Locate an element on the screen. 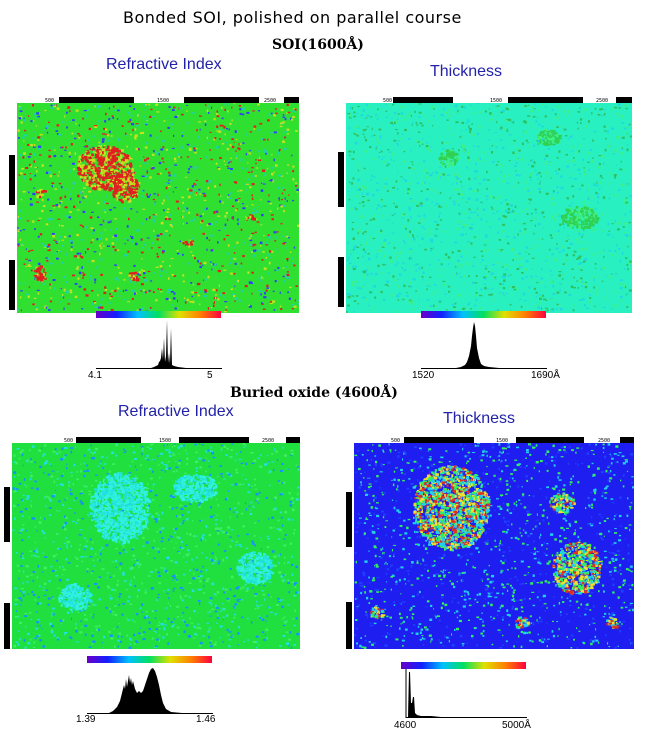 The image size is (650, 750). histogram-max-label: 1.46 is located at coordinates (206, 719).